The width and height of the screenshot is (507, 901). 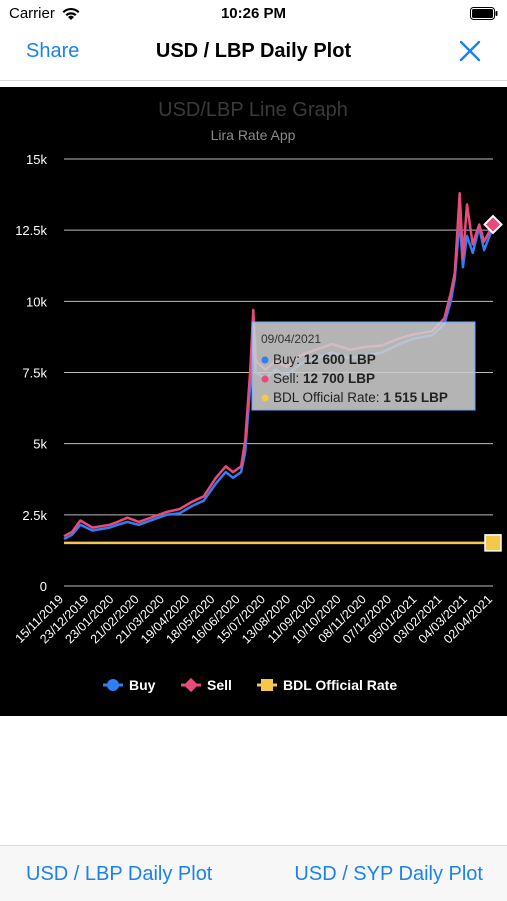 What do you see at coordinates (340, 359) in the screenshot?
I see `tooltip-row-value: 12 600 LBP` at bounding box center [340, 359].